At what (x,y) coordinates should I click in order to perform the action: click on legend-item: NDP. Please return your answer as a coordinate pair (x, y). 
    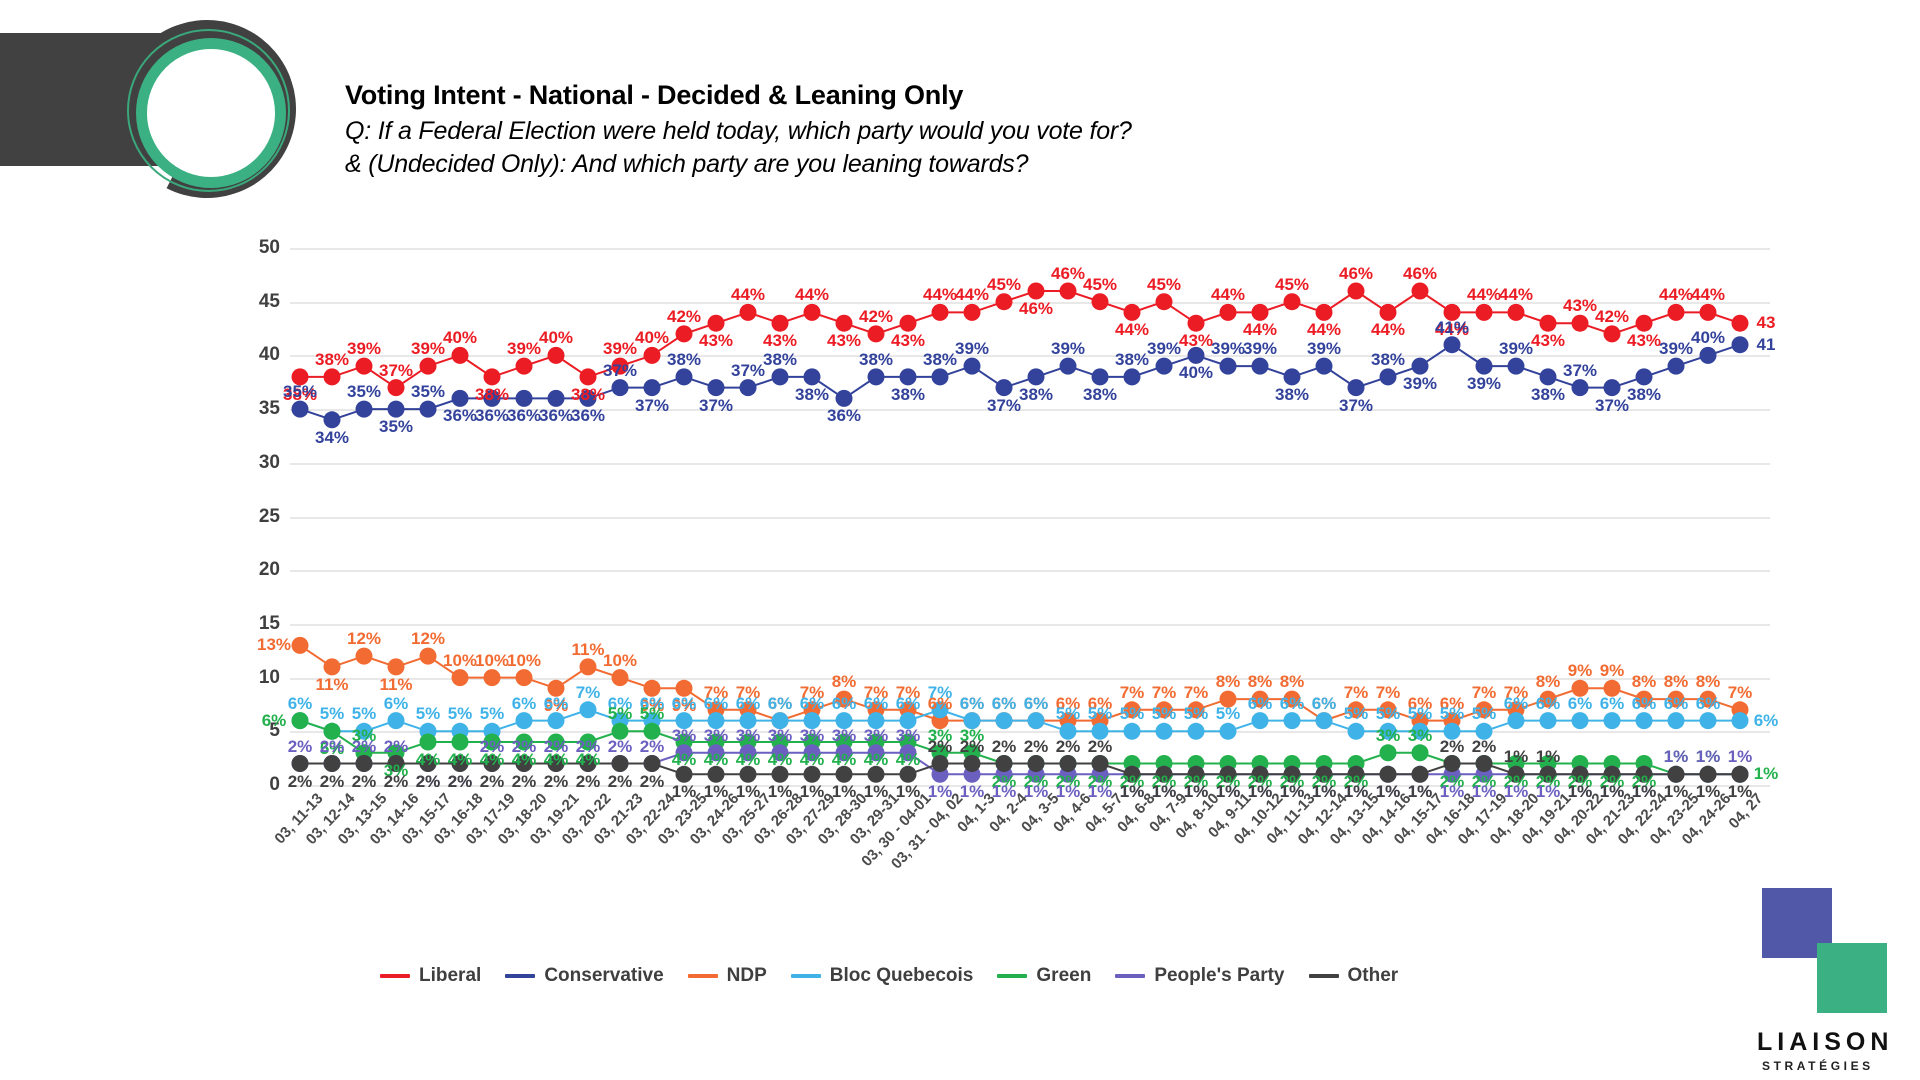
    Looking at the image, I should click on (727, 976).